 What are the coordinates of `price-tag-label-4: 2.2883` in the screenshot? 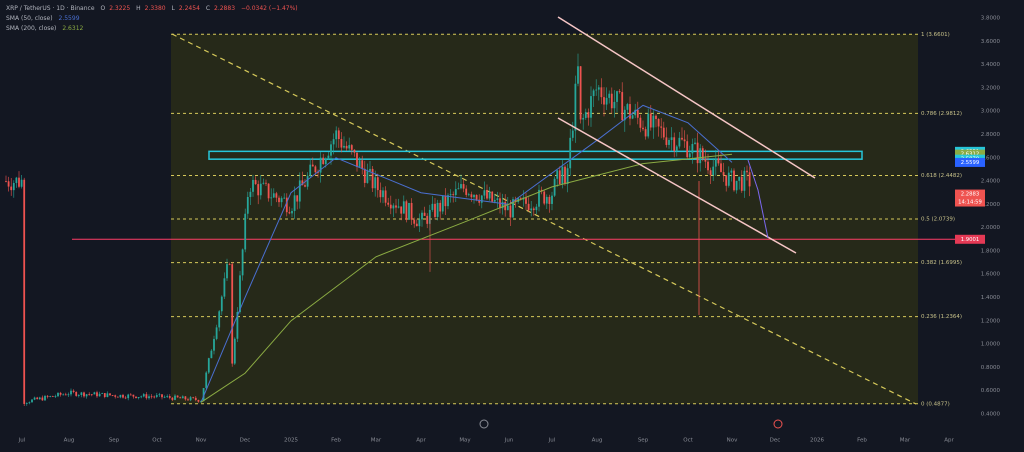 It's located at (970, 195).